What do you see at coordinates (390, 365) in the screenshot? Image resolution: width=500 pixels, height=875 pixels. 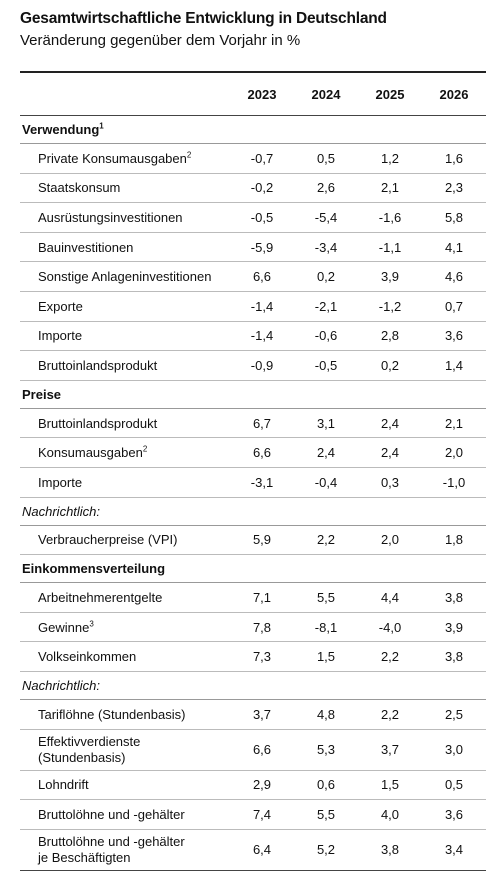 I see `value-cell-2025: 0,2` at bounding box center [390, 365].